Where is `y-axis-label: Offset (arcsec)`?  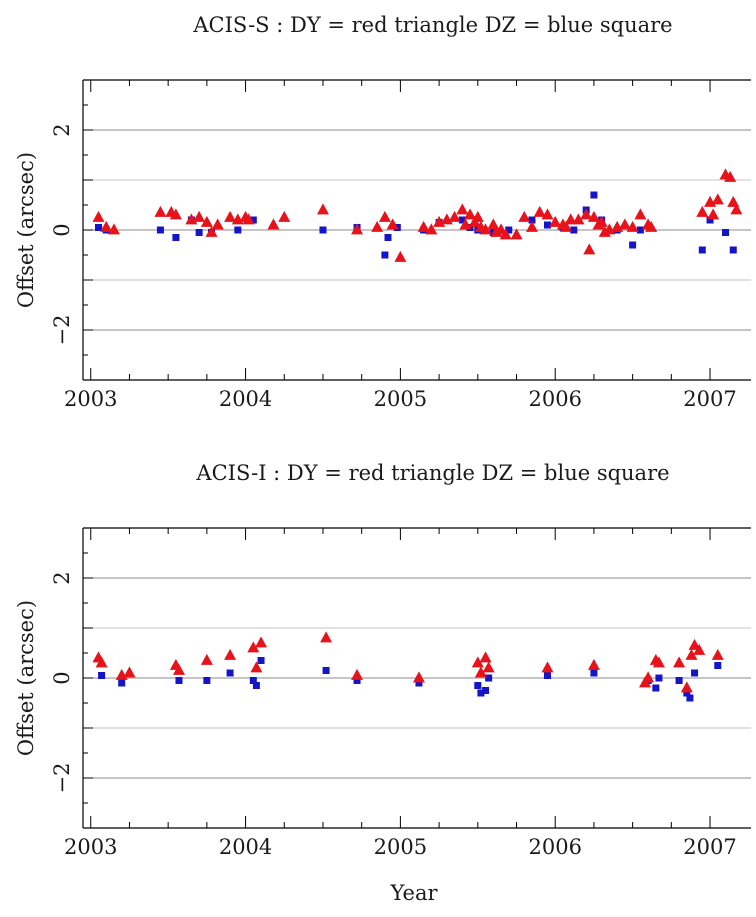
y-axis-label: Offset (arcsec) is located at coordinates (26, 230).